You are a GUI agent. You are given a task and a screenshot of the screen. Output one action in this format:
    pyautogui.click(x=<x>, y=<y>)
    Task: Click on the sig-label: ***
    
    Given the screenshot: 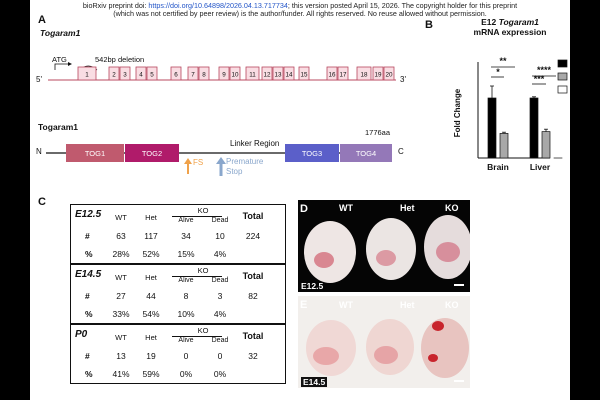 What is the action you would take?
    pyautogui.click(x=539, y=79)
    